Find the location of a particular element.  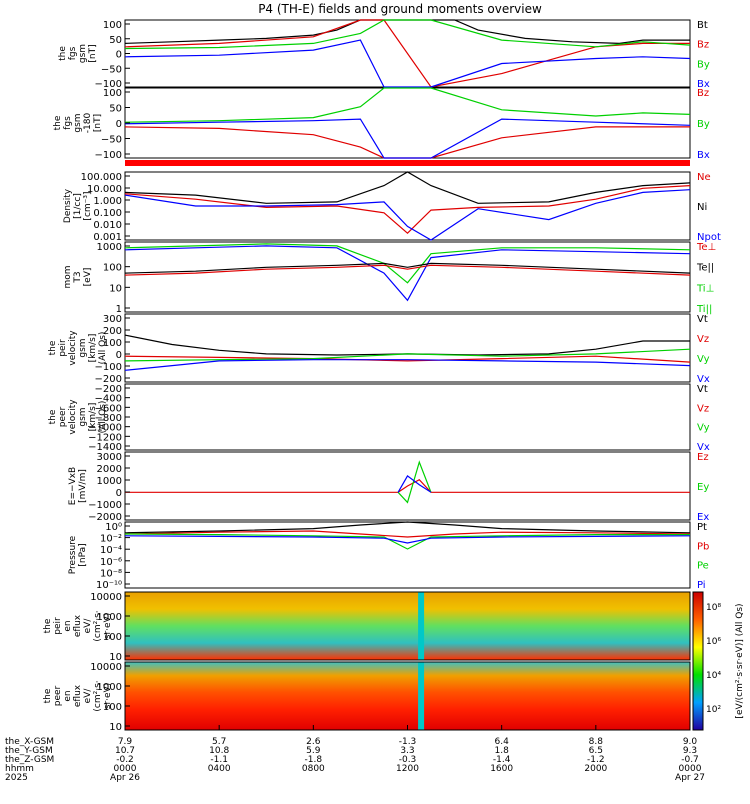

y-tick-label: 0.100 is located at coordinates (107, 213).